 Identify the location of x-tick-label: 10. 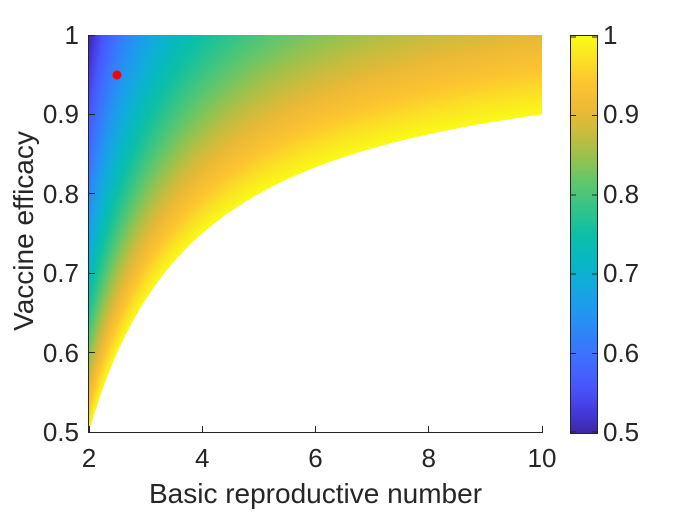
(542, 458).